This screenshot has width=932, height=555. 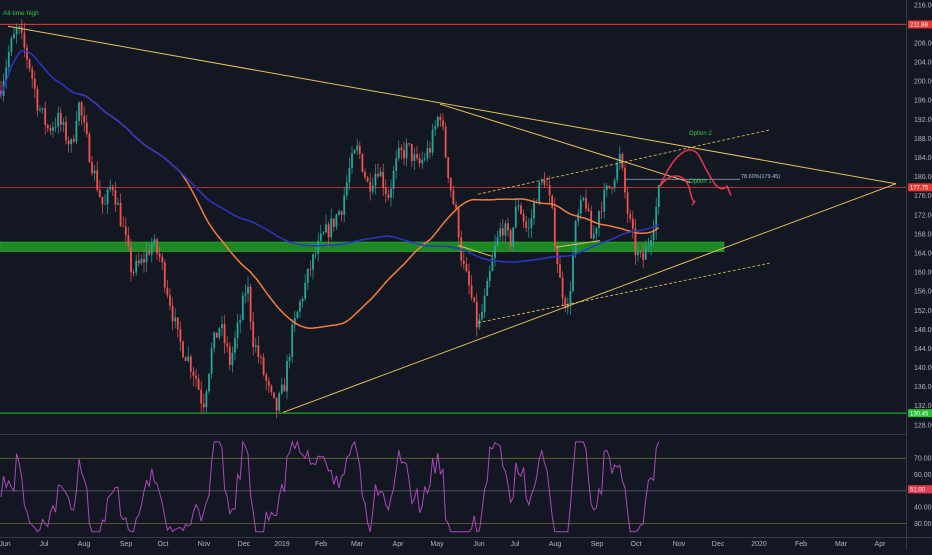 I want to click on option-2-label: Option 2, so click(x=700, y=134).